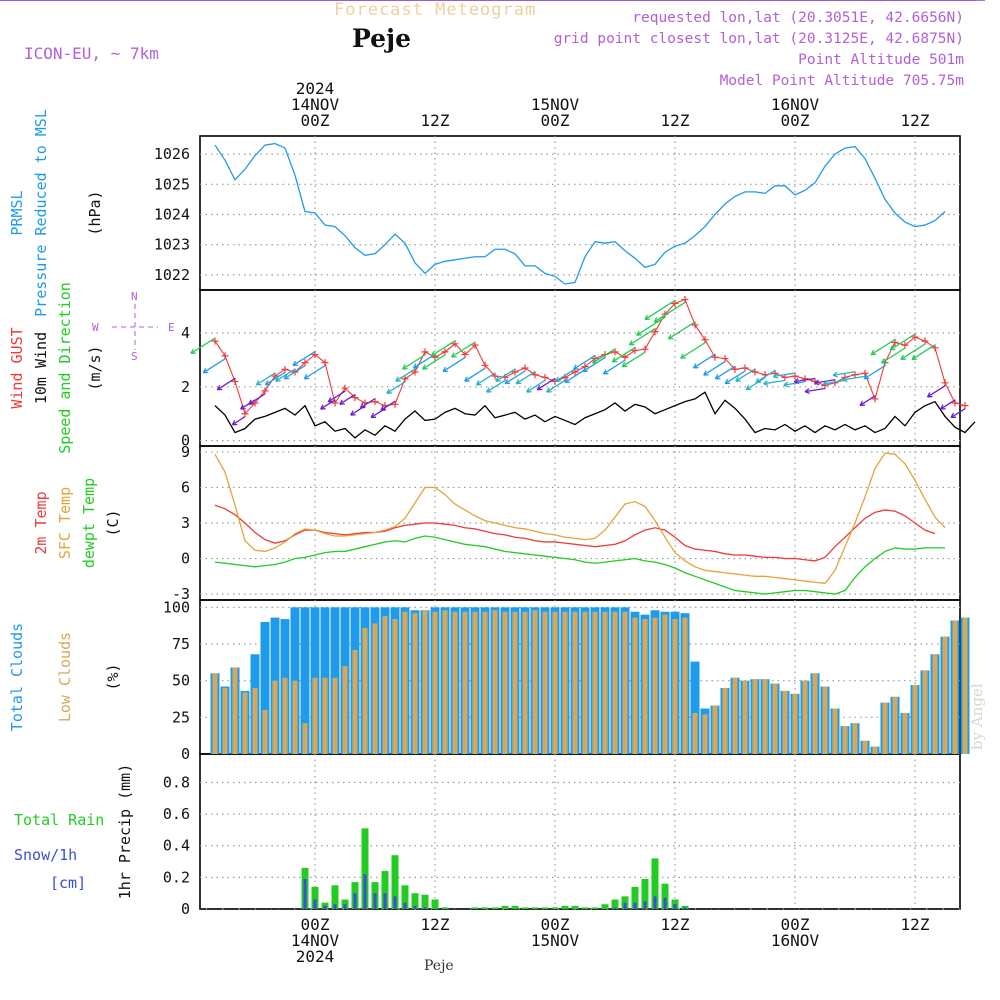  I want to click on wind-ytick-label: 4, so click(185, 333).